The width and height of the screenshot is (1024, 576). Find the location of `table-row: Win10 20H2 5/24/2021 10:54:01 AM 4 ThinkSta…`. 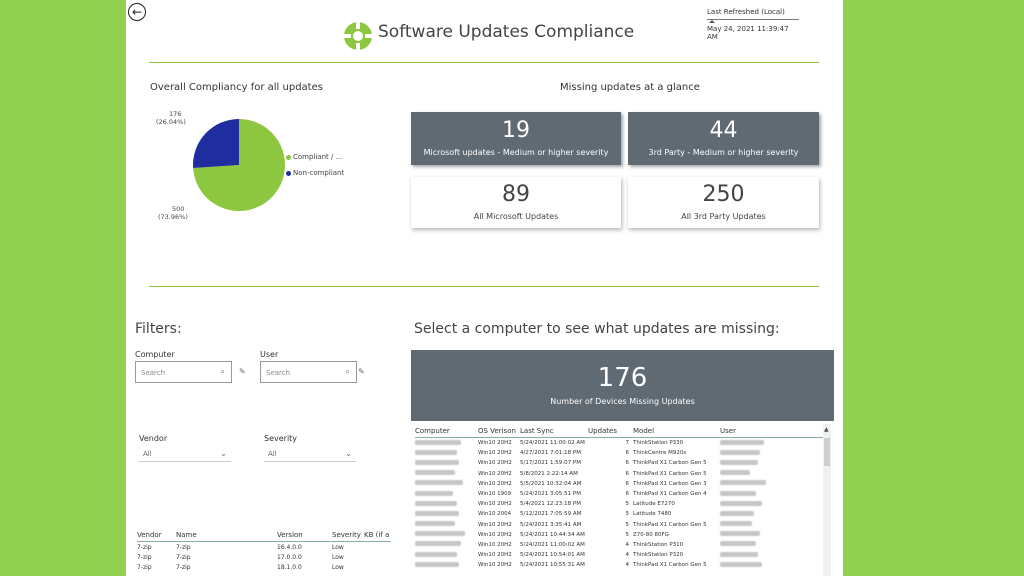

table-row: Win10 20H2 5/24/2021 10:54:01 AM 4 ThinkSta… is located at coordinates (623, 555).